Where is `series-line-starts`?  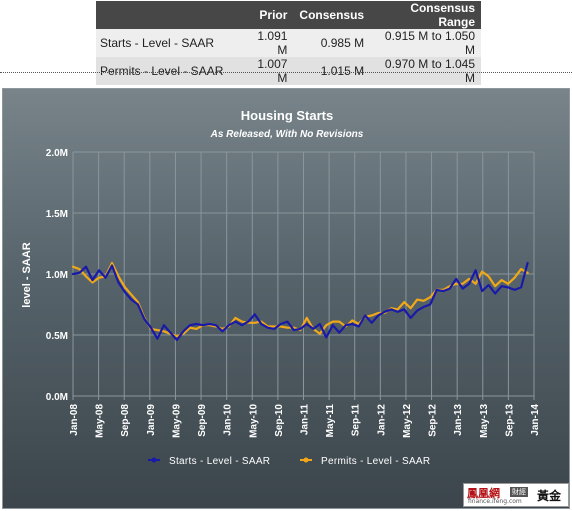 series-line-starts is located at coordinates (300, 301).